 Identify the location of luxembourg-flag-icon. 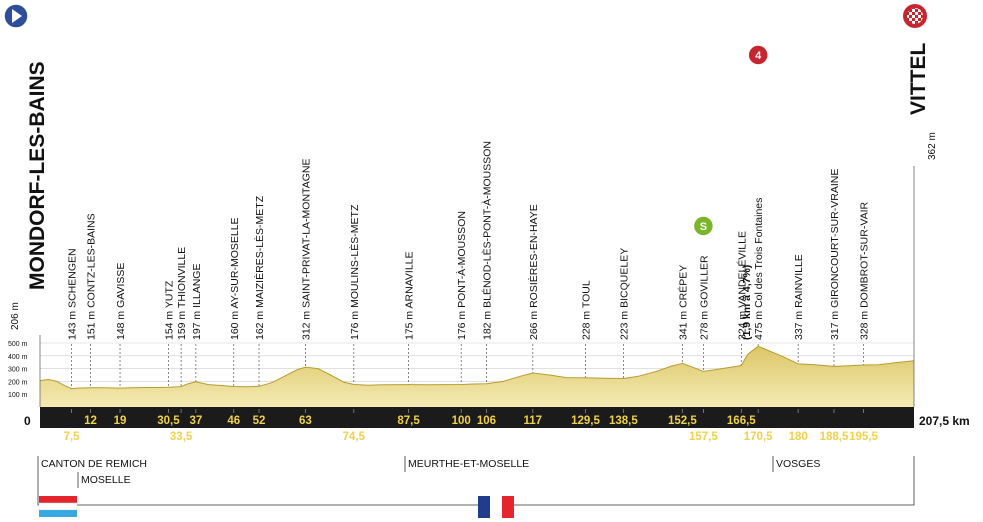
(58, 506).